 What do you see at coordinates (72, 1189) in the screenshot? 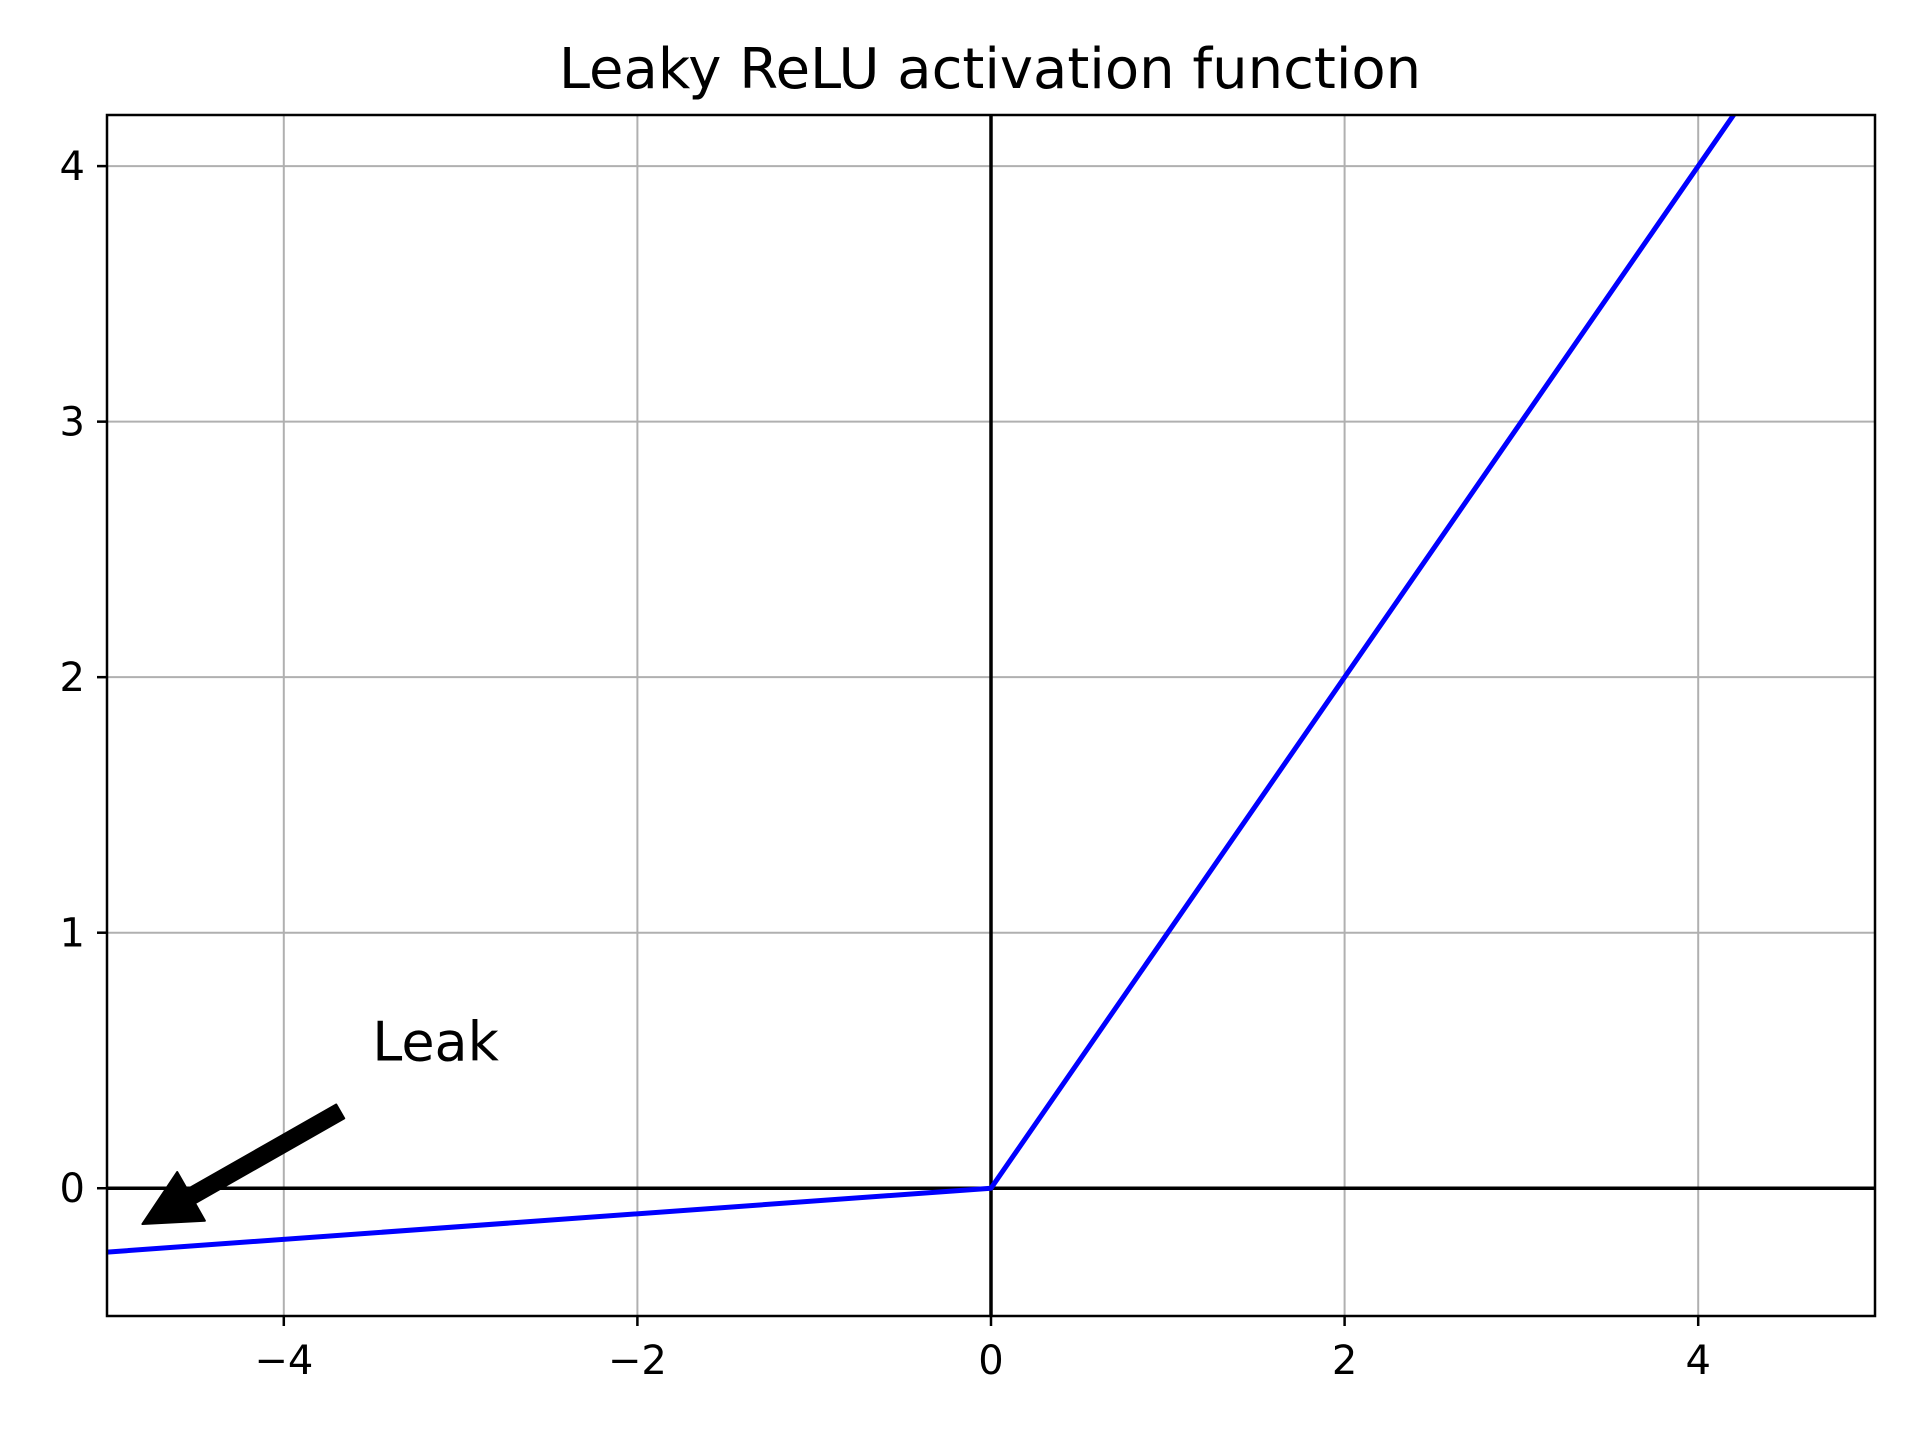
I see `y-tick-label-0: 0` at bounding box center [72, 1189].